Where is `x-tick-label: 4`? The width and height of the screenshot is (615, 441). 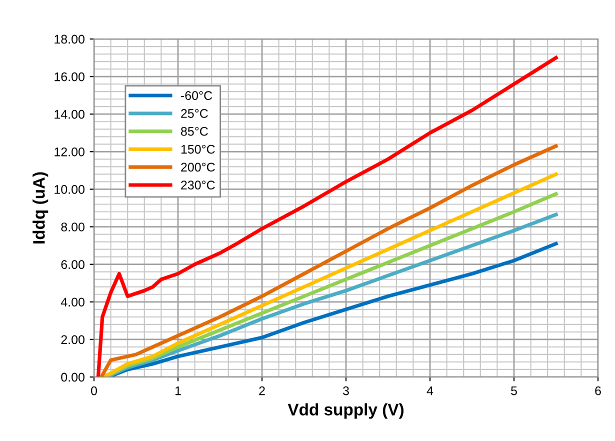 x-tick-label: 4 is located at coordinates (430, 391).